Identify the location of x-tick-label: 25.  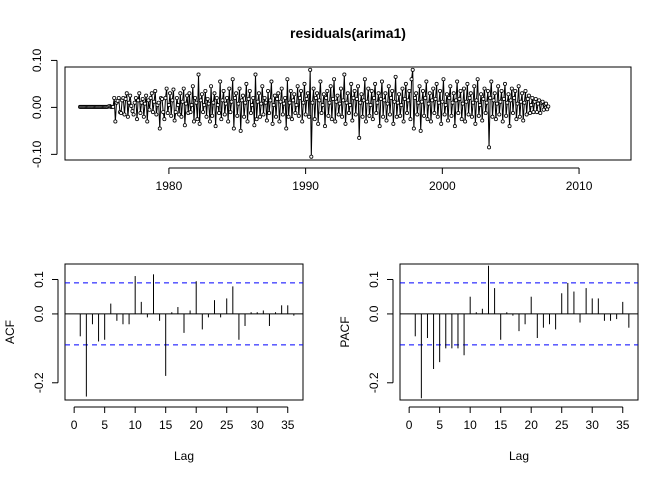
(227, 425).